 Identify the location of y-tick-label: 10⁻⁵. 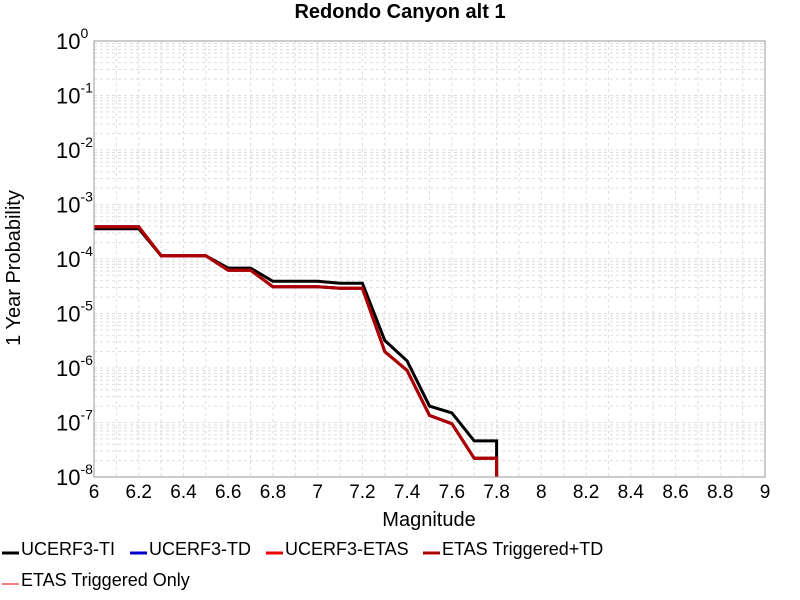
(74, 312).